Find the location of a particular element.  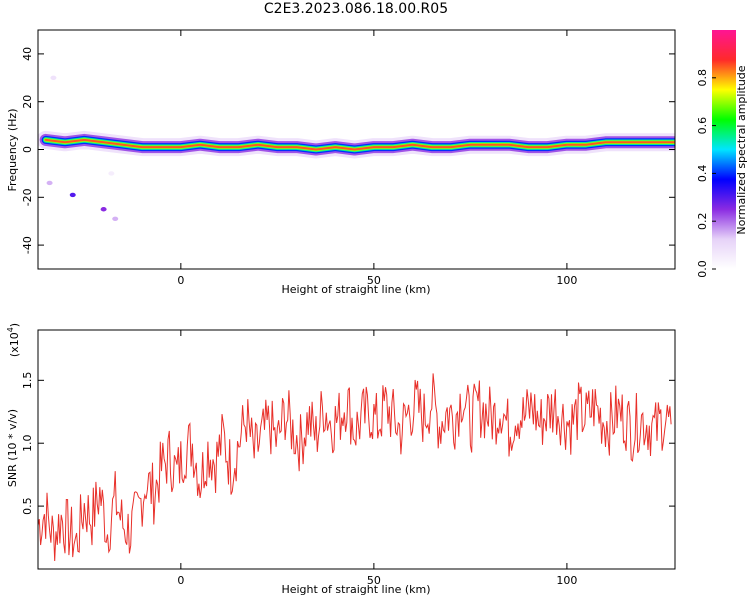

heatmap-ytick-label-2: 0 is located at coordinates (27, 149).